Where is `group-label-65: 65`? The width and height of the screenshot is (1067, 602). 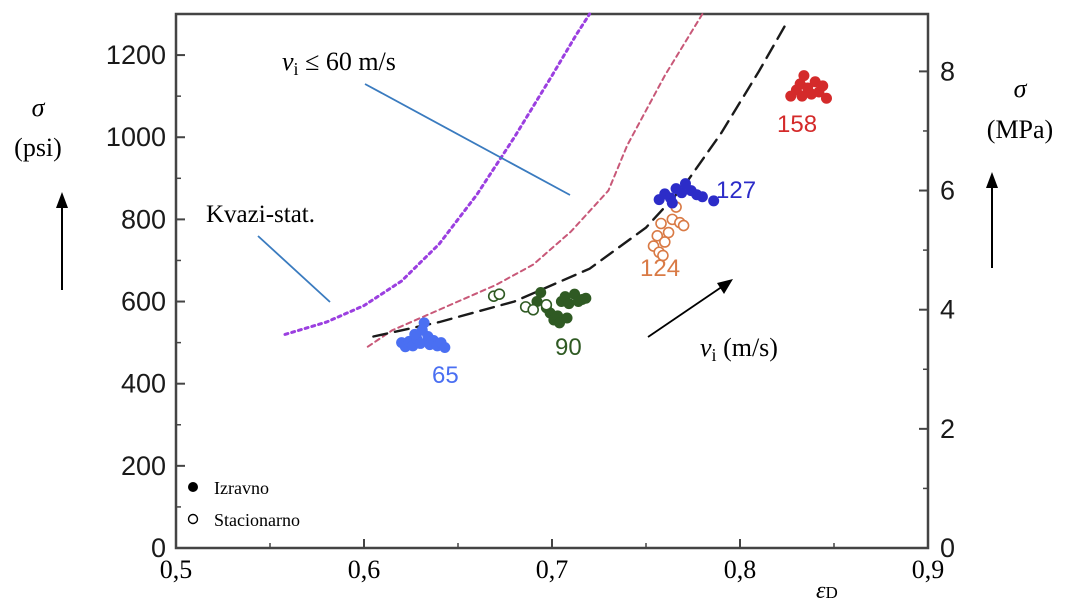
group-label-65: 65 is located at coordinates (445, 375).